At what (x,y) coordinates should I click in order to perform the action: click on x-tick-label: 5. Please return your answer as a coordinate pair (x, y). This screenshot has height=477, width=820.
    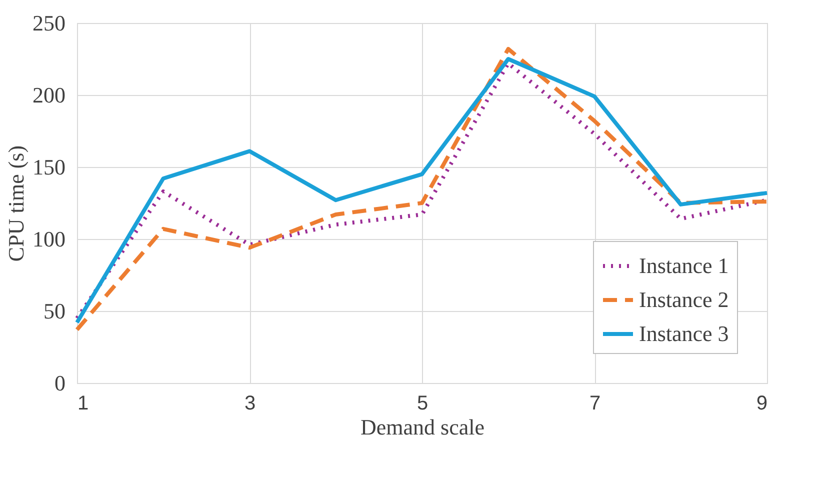
    Looking at the image, I should click on (422, 403).